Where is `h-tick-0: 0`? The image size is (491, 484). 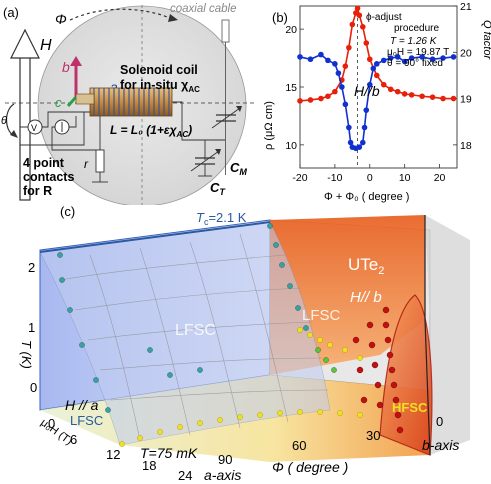 h-tick-0: 0 is located at coordinates (51, 423).